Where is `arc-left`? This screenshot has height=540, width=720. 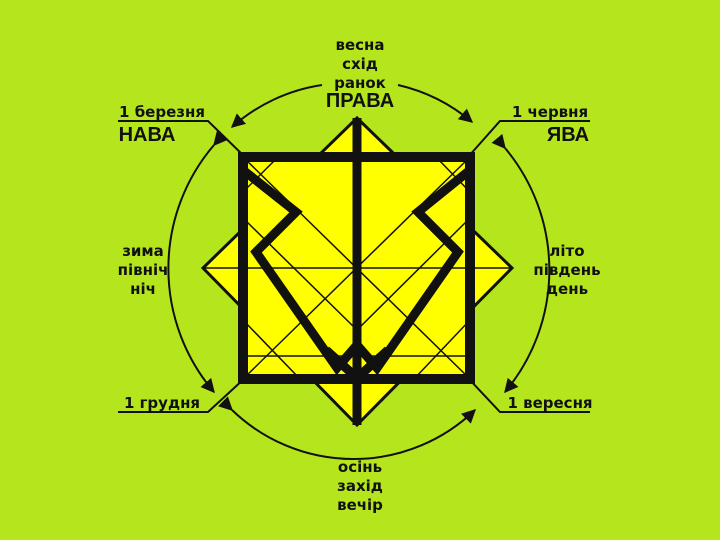
arc-left is located at coordinates (197, 262).